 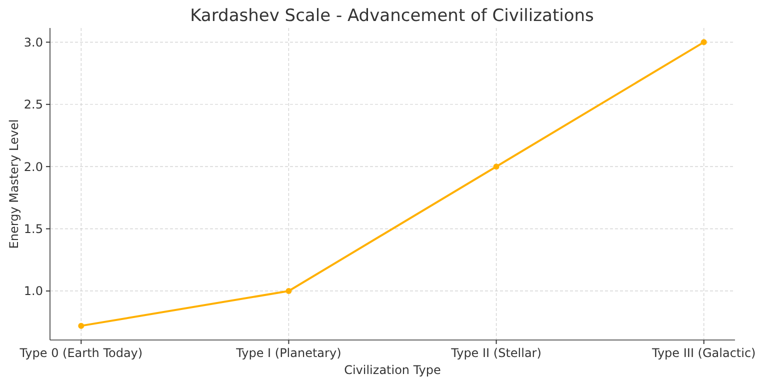 What do you see at coordinates (33, 291) in the screenshot?
I see `y-tick-label: 1.0` at bounding box center [33, 291].